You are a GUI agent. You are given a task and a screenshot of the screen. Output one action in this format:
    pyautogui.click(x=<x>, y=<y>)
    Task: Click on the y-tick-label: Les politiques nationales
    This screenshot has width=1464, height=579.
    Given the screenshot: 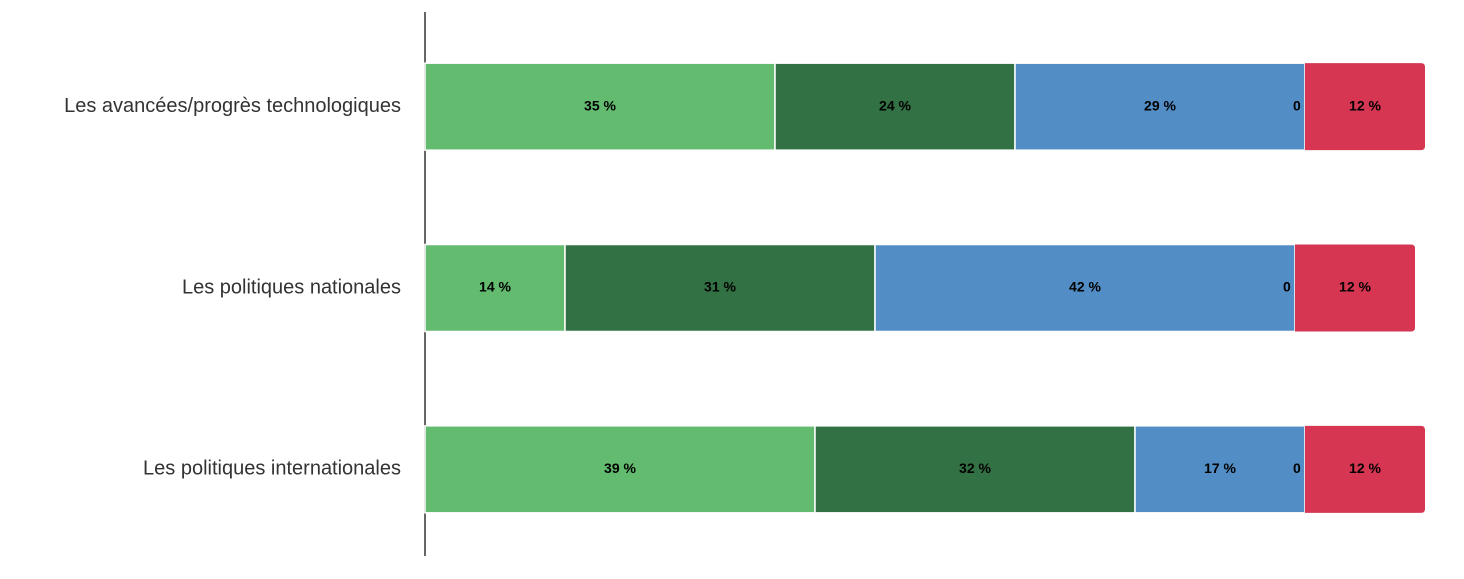 What is the action you would take?
    pyautogui.click(x=291, y=287)
    